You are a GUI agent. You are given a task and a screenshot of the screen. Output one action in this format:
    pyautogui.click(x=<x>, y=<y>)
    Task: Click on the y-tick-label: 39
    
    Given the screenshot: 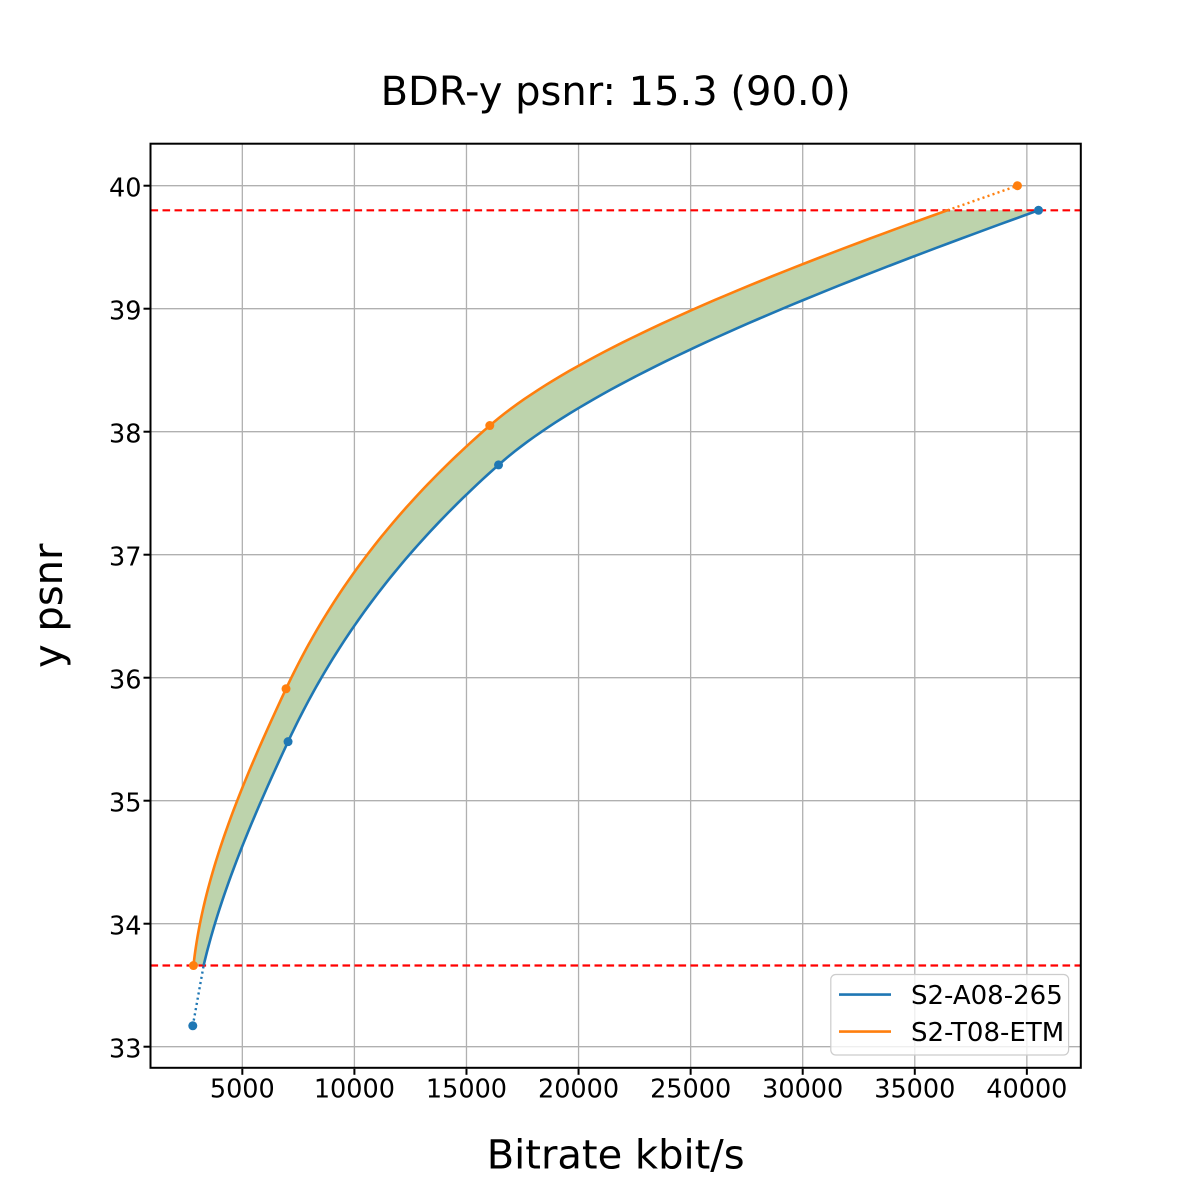 What is the action you would take?
    pyautogui.click(x=125, y=311)
    